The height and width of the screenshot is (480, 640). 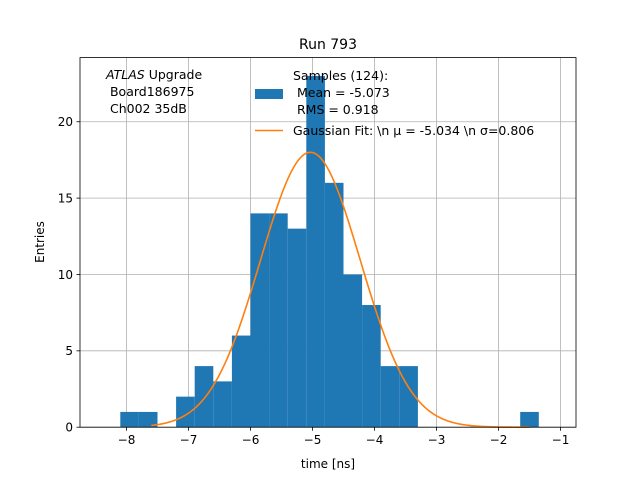 I want to click on y-tick-label: 15, so click(x=65, y=198).